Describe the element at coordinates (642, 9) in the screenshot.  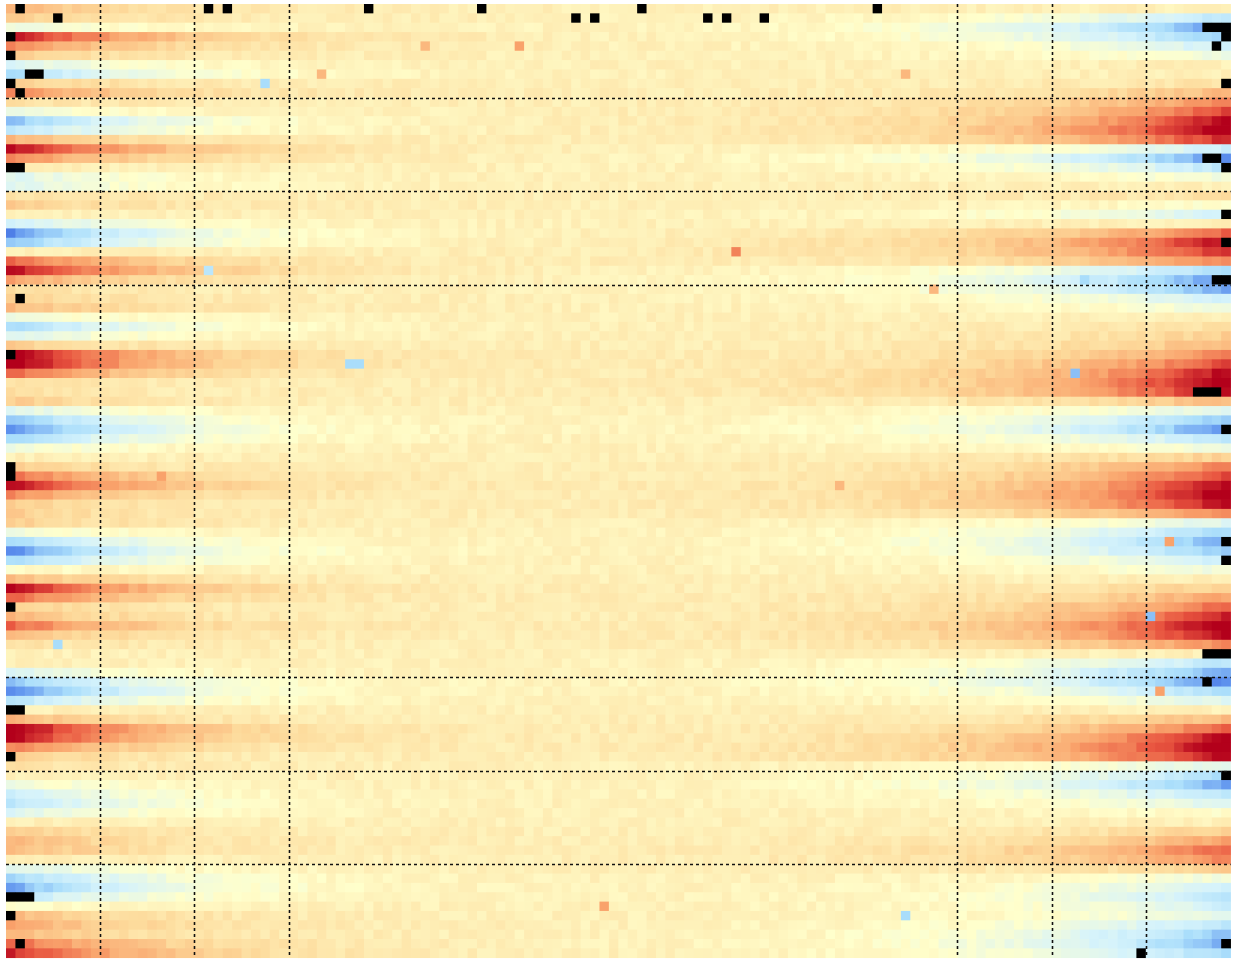
I see `heatmap-cell-missing` at that location.